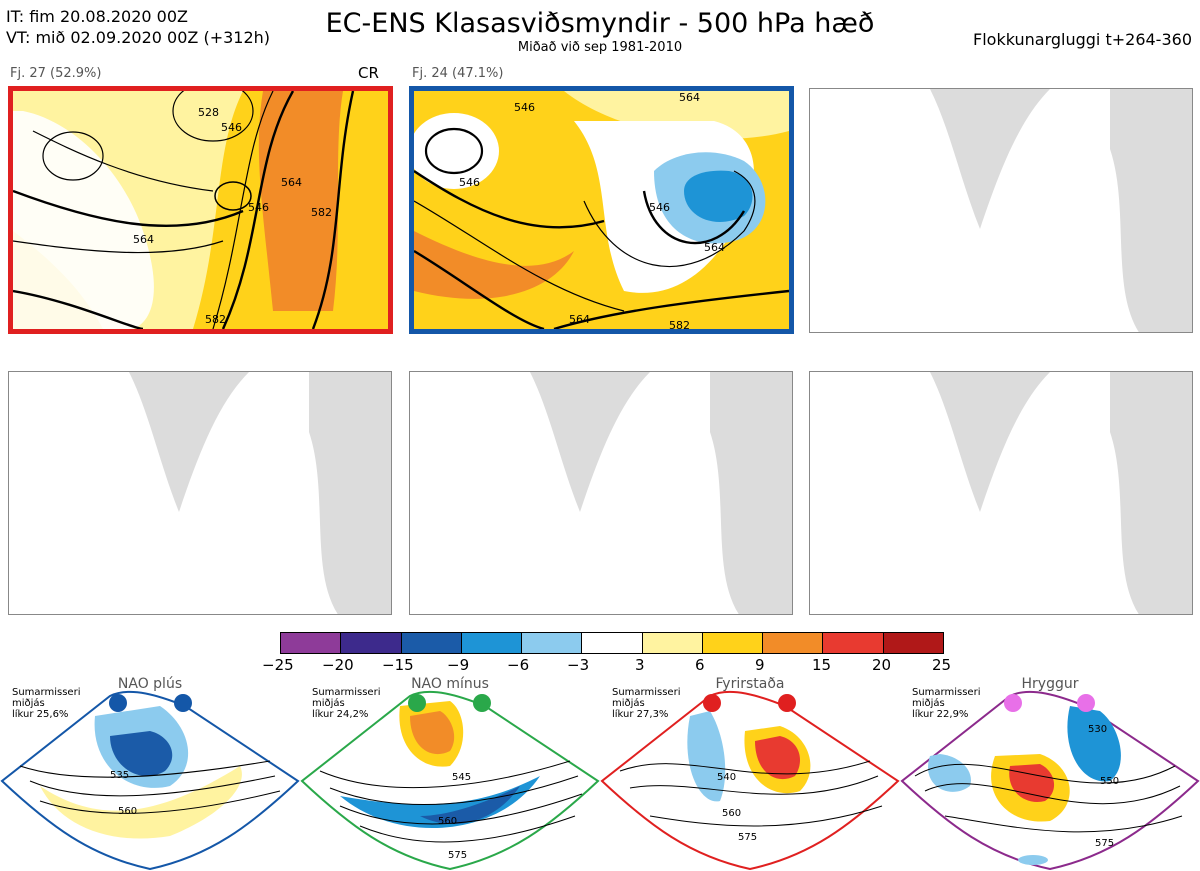 Image resolution: width=1200 pixels, height=871 pixels. I want to click on initial-time: IT: fim 20.08.2020 00Z, so click(97, 16).